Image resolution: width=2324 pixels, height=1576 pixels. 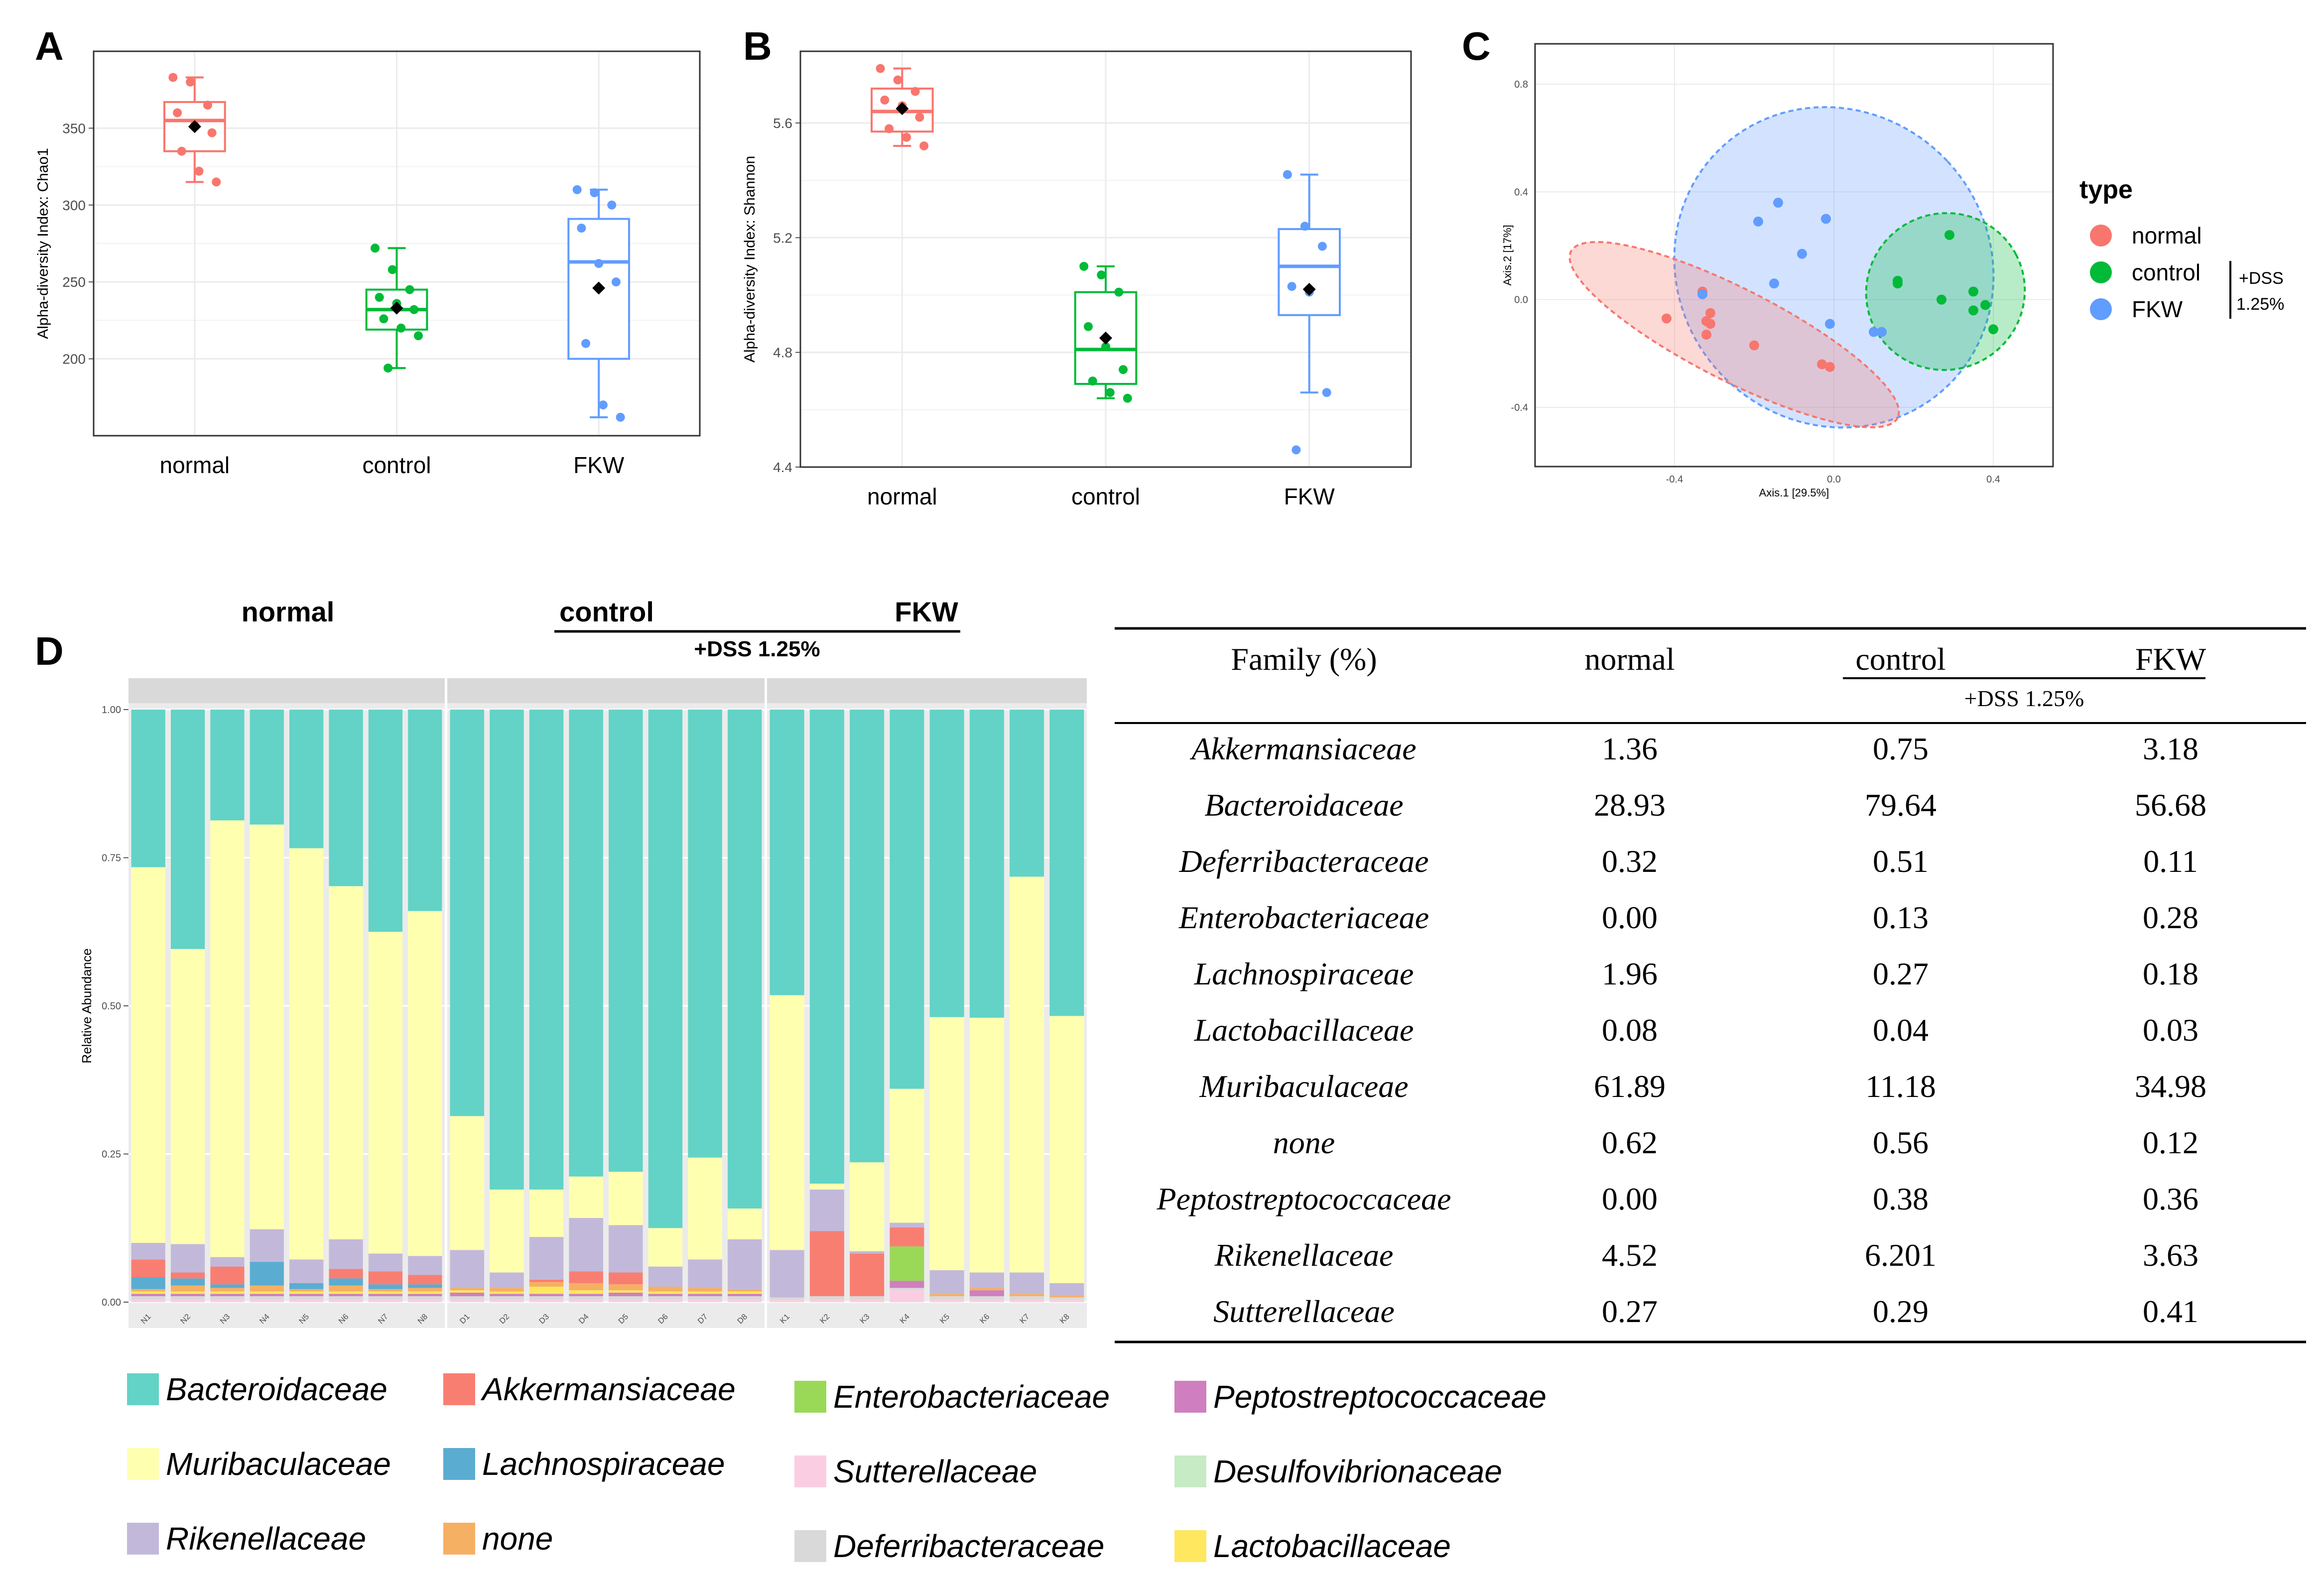 I want to click on family-name: Lachnospiraceae, so click(x=1304, y=974).